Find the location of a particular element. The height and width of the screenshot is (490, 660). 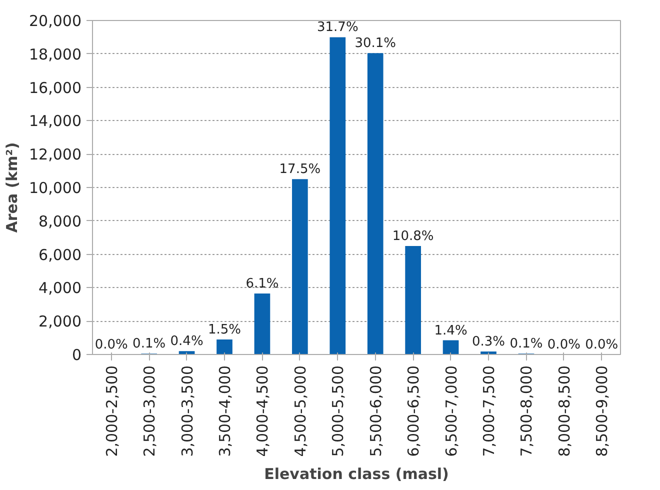

x-tick-label: 2,000-2,500 is located at coordinates (111, 411).